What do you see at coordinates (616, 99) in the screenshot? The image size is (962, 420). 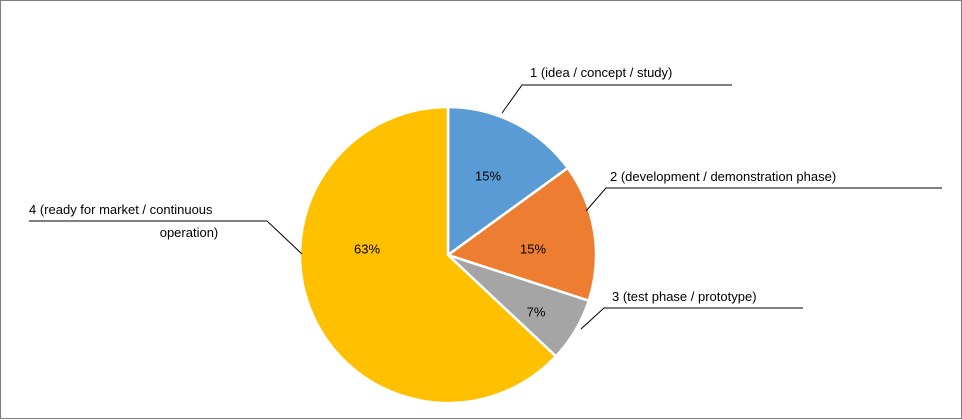 I see `slice-1-leader-line` at bounding box center [616, 99].